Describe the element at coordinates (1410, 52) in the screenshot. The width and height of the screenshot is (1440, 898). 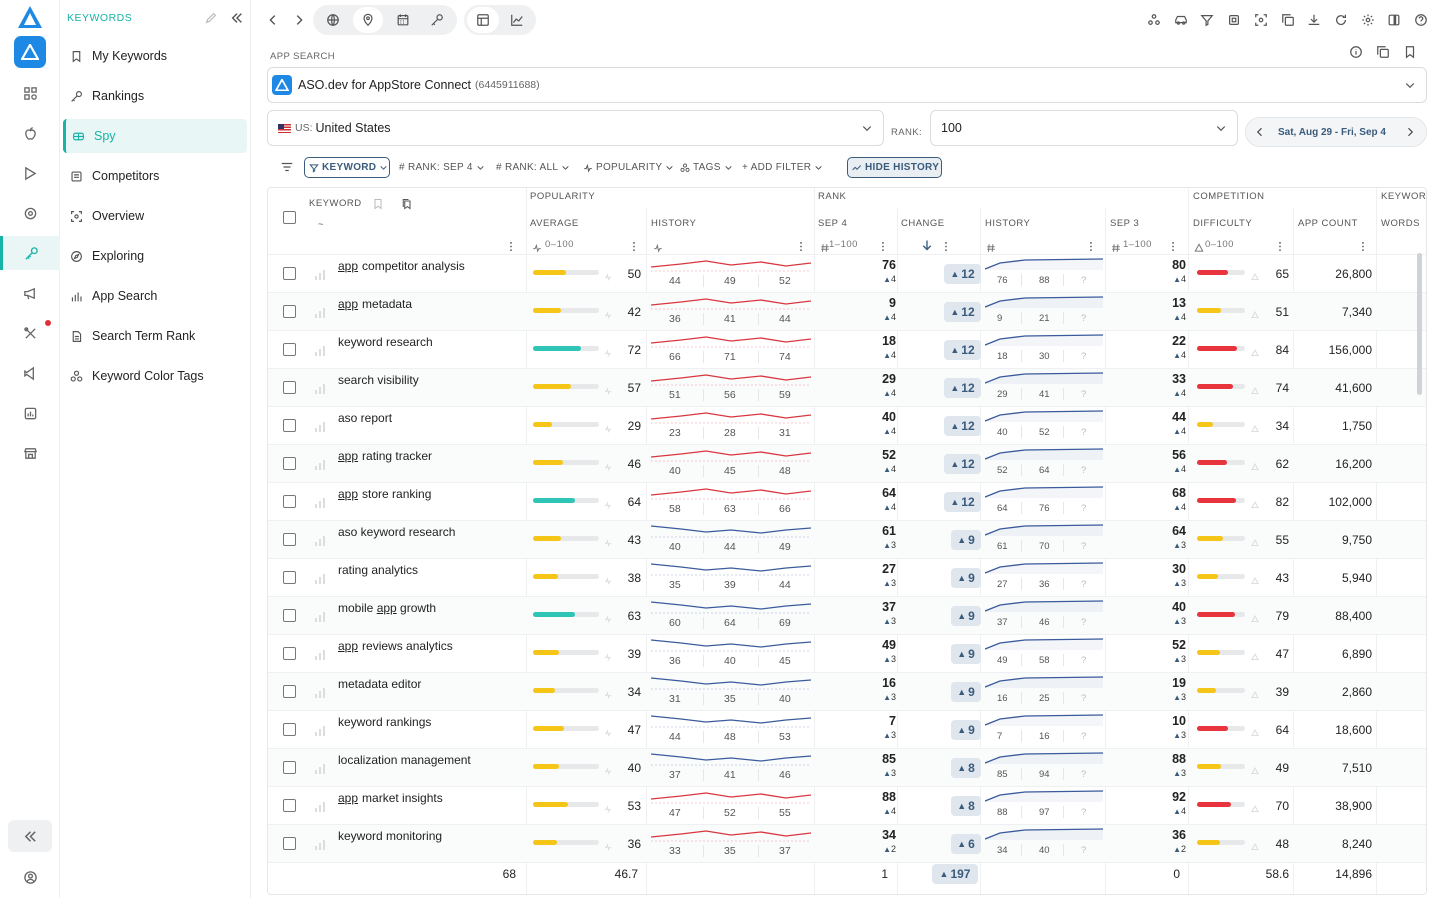
I see `bookmark-icon` at that location.